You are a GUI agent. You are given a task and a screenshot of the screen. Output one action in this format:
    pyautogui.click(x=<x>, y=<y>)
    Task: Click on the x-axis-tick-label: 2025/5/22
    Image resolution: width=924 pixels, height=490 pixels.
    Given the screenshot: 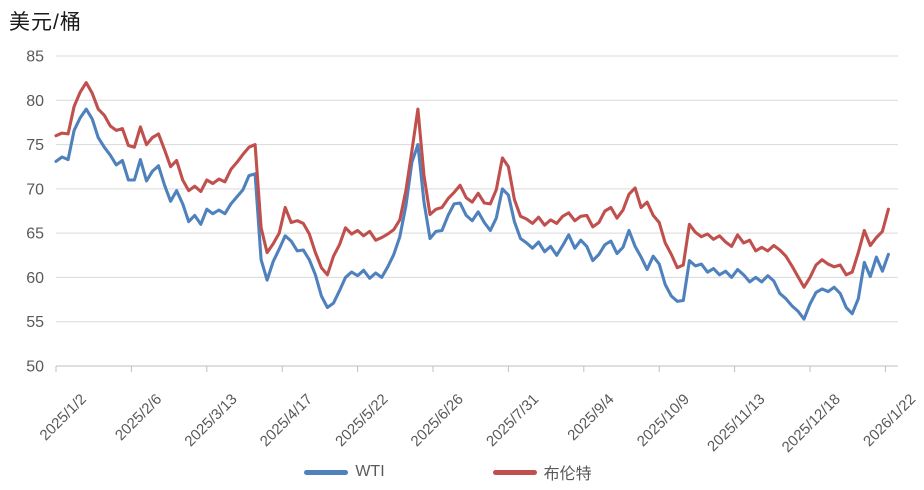 What is the action you would take?
    pyautogui.click(x=361, y=420)
    